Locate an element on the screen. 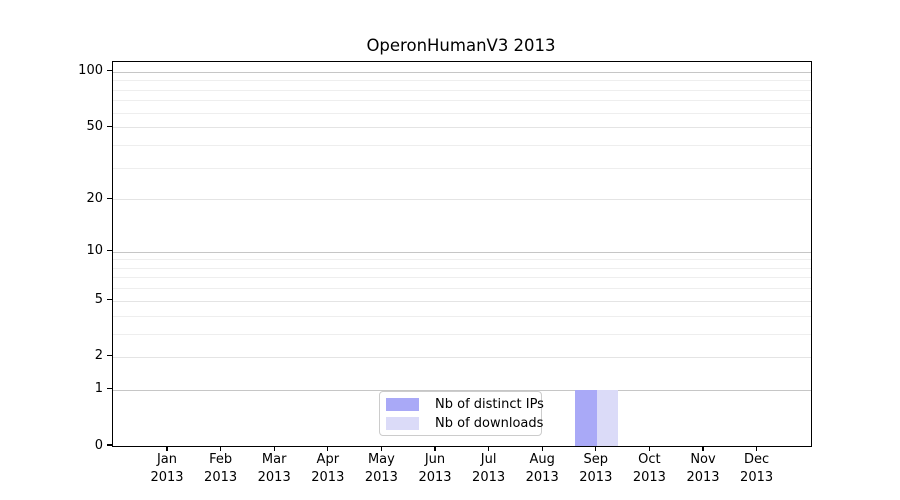 The height and width of the screenshot is (500, 900). x-tick-label-6: Jul 2013 is located at coordinates (489, 468).